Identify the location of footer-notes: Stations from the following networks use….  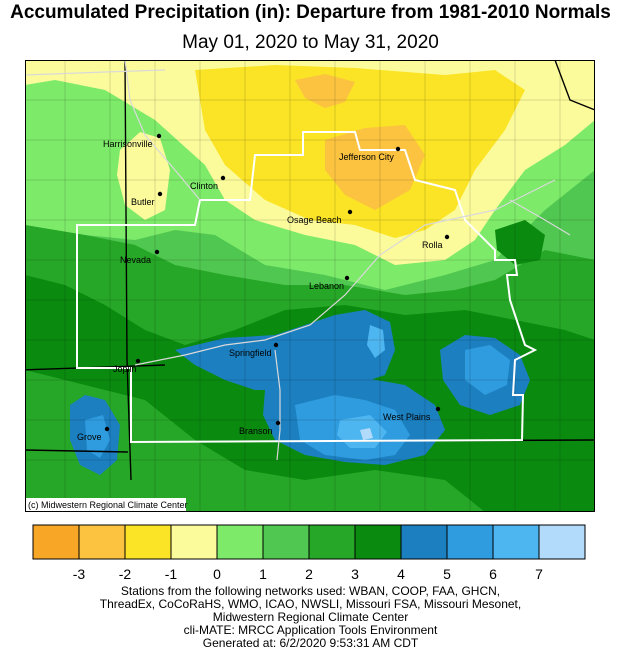
(310, 617).